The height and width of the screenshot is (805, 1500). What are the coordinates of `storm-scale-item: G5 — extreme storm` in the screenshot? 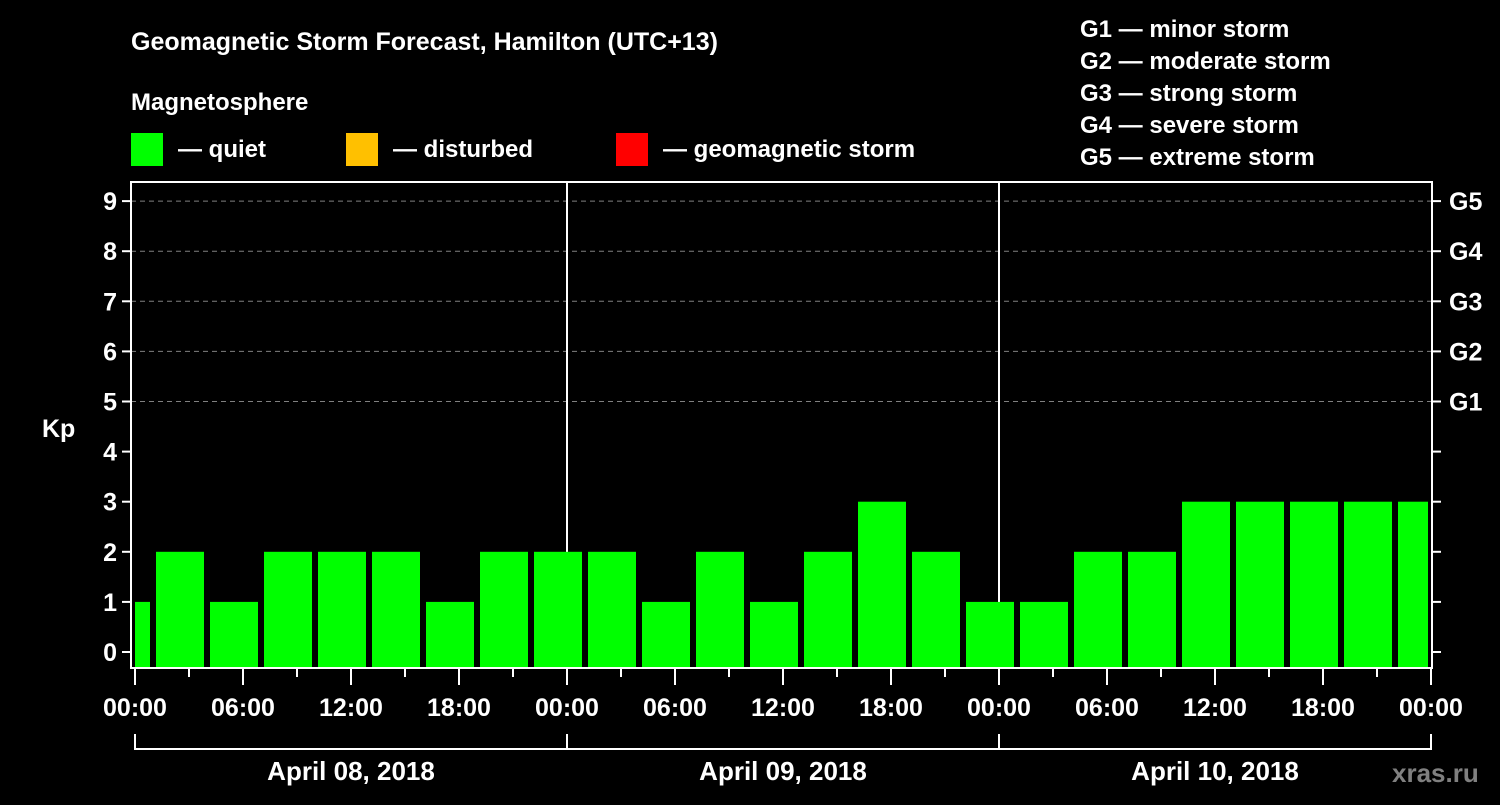 It's located at (1197, 157).